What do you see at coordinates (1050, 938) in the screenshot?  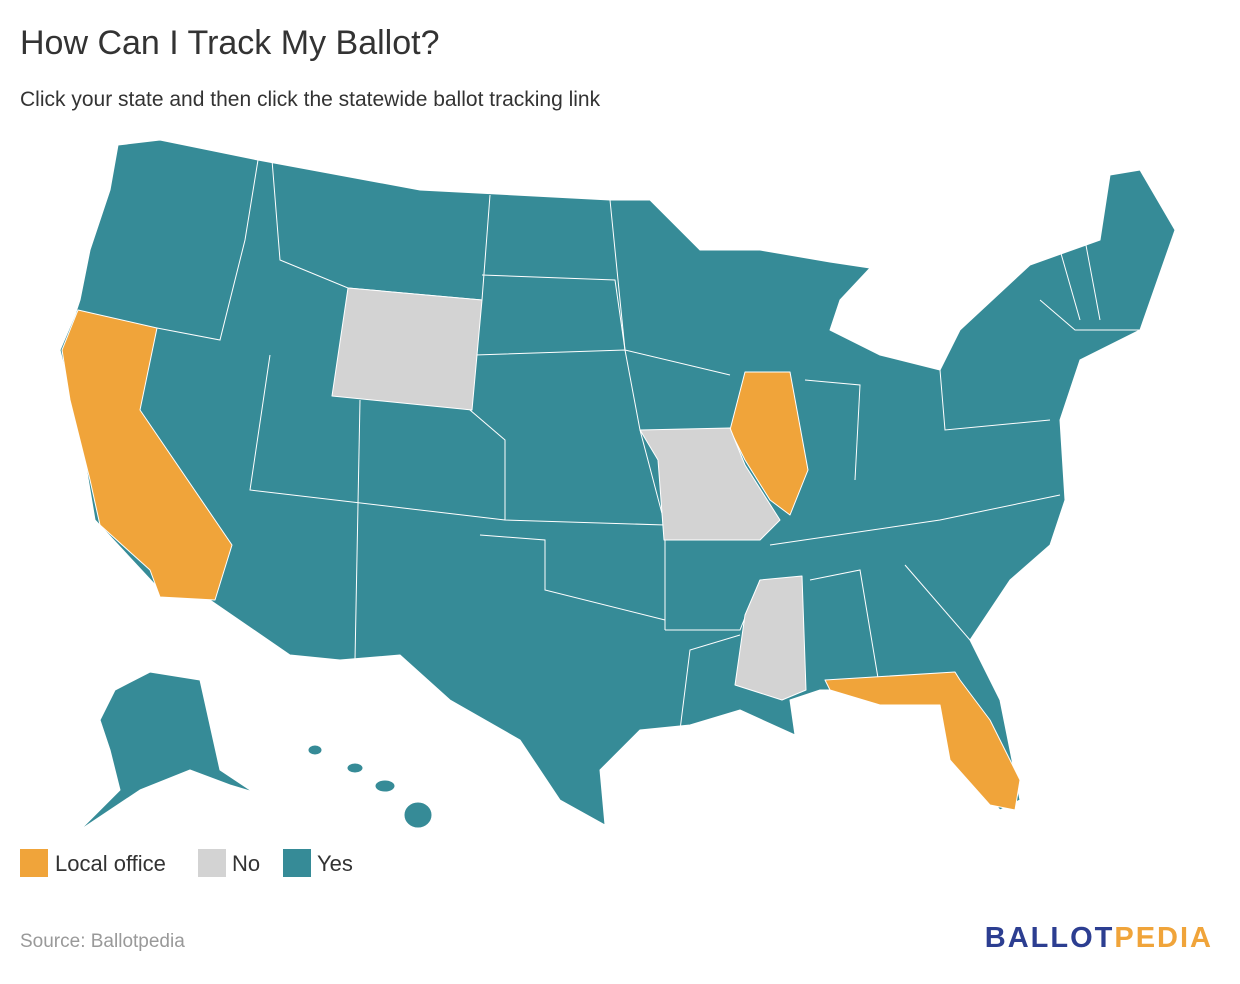 I see `logo-first: BALLOT` at bounding box center [1050, 938].